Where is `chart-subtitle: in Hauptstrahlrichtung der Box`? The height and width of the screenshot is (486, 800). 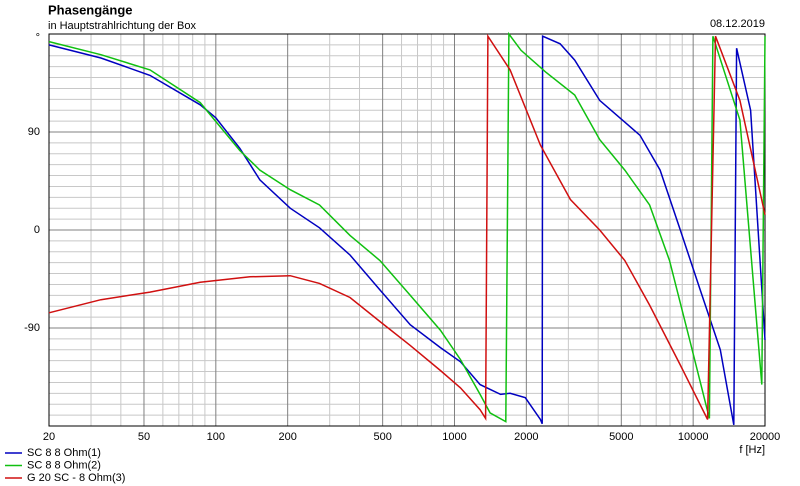 chart-subtitle: in Hauptstrahlrichtung der Box is located at coordinates (122, 26).